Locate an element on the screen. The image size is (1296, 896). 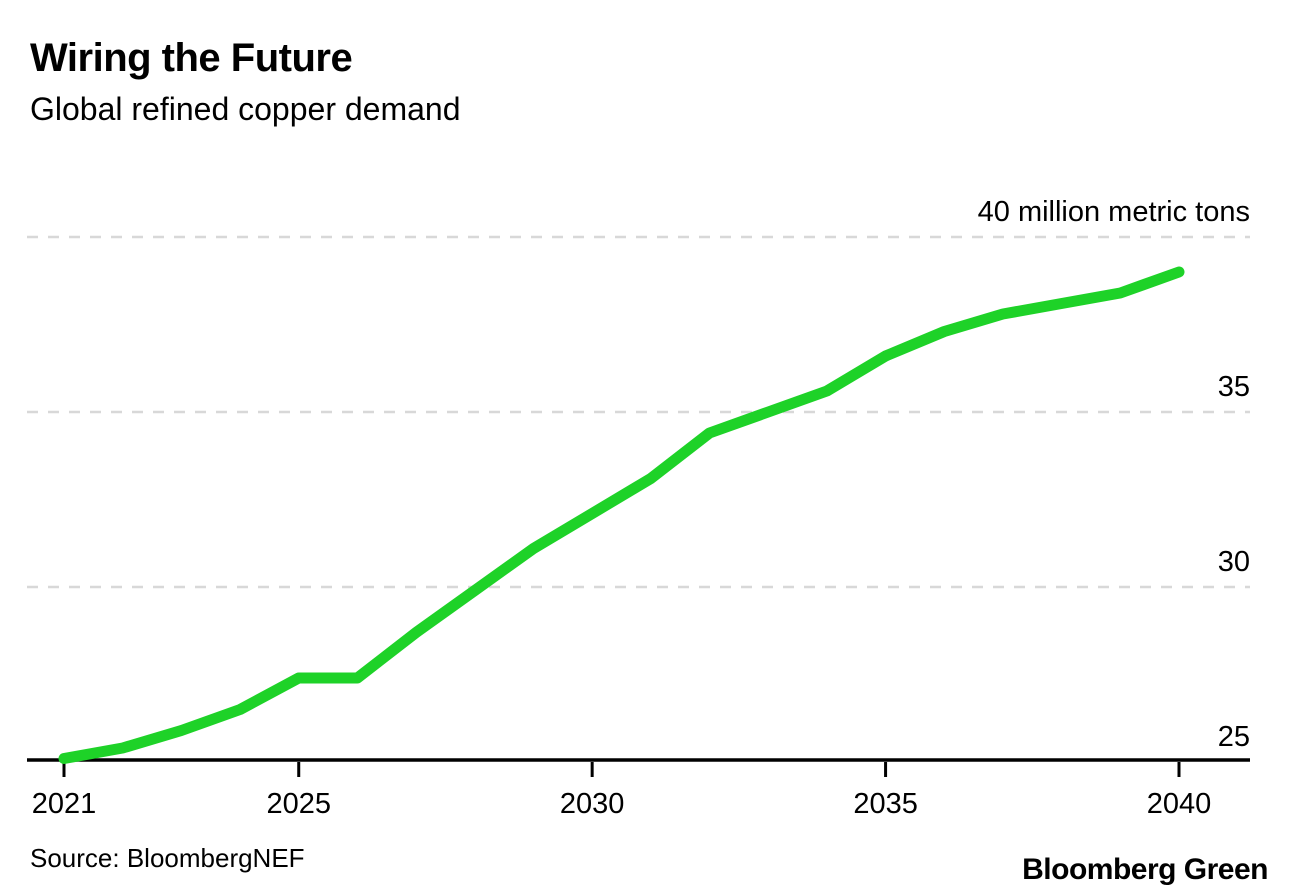
x-axis-label: 2025 is located at coordinates (298, 804).